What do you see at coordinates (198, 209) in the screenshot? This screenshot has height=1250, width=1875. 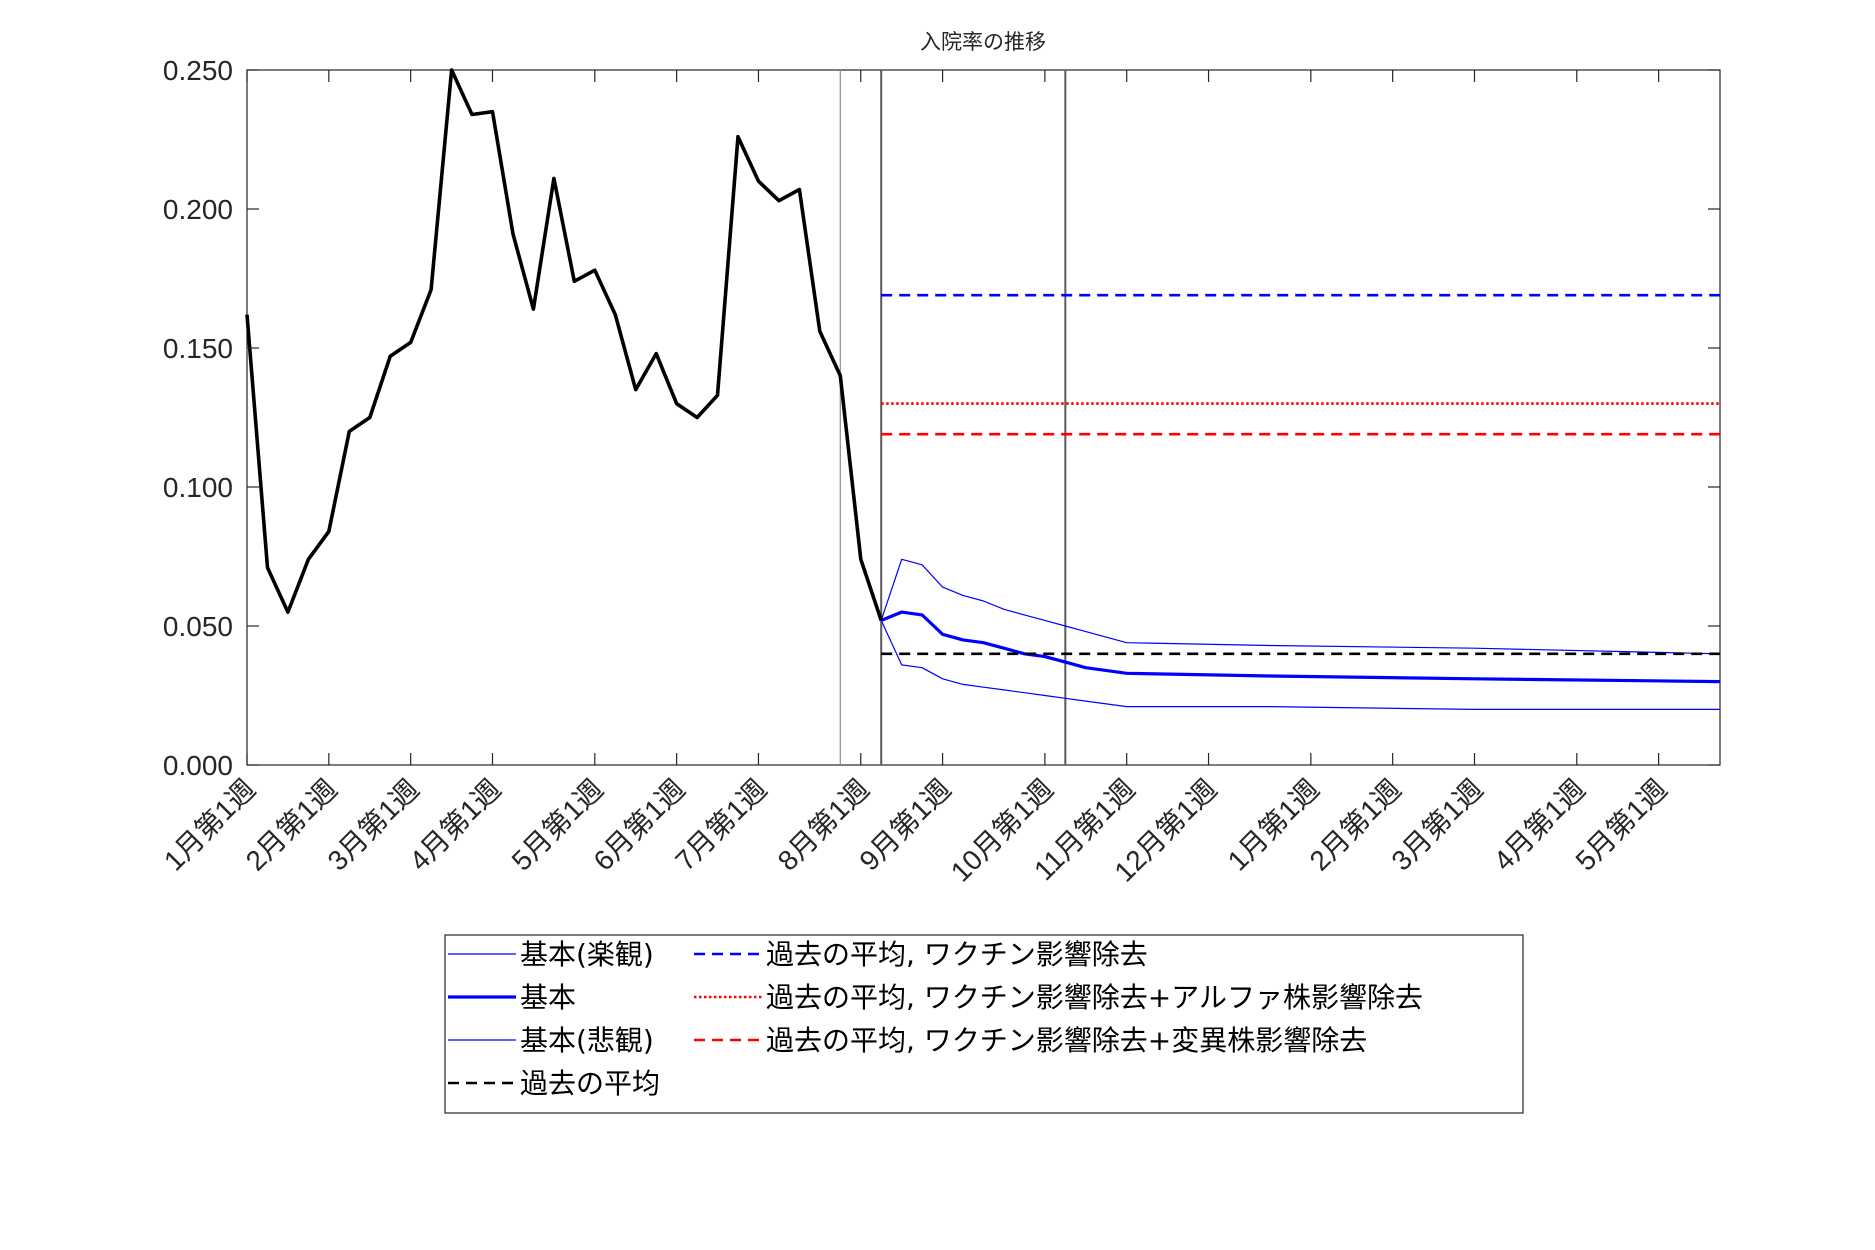 I see `y-tick-label-4: 0.200` at bounding box center [198, 209].